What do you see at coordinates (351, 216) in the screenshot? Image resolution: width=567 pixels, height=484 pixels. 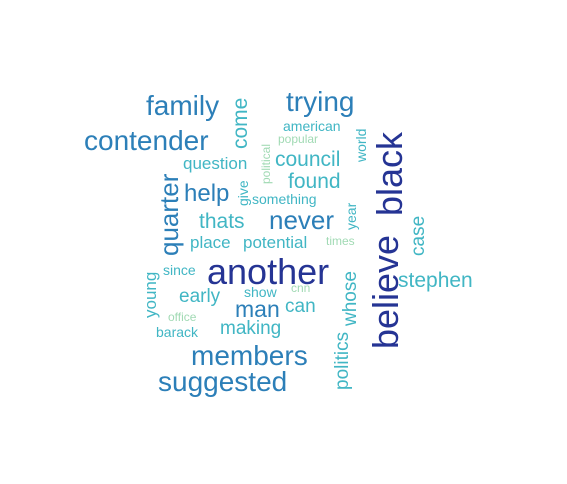 I see `word-year: year` at bounding box center [351, 216].